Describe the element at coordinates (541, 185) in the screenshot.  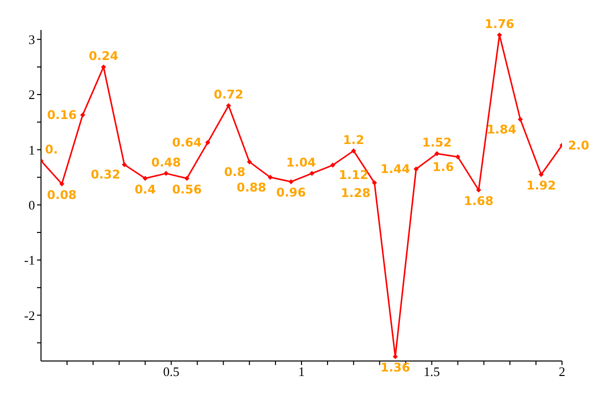
I see `annotation: 1.92` at that location.